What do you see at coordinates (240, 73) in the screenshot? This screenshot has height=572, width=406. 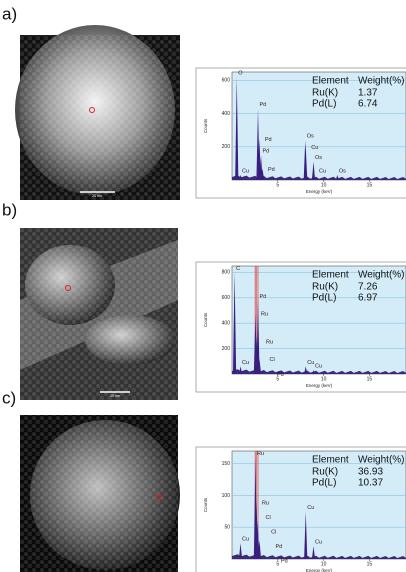 I see `peak-label: O` at bounding box center [240, 73].